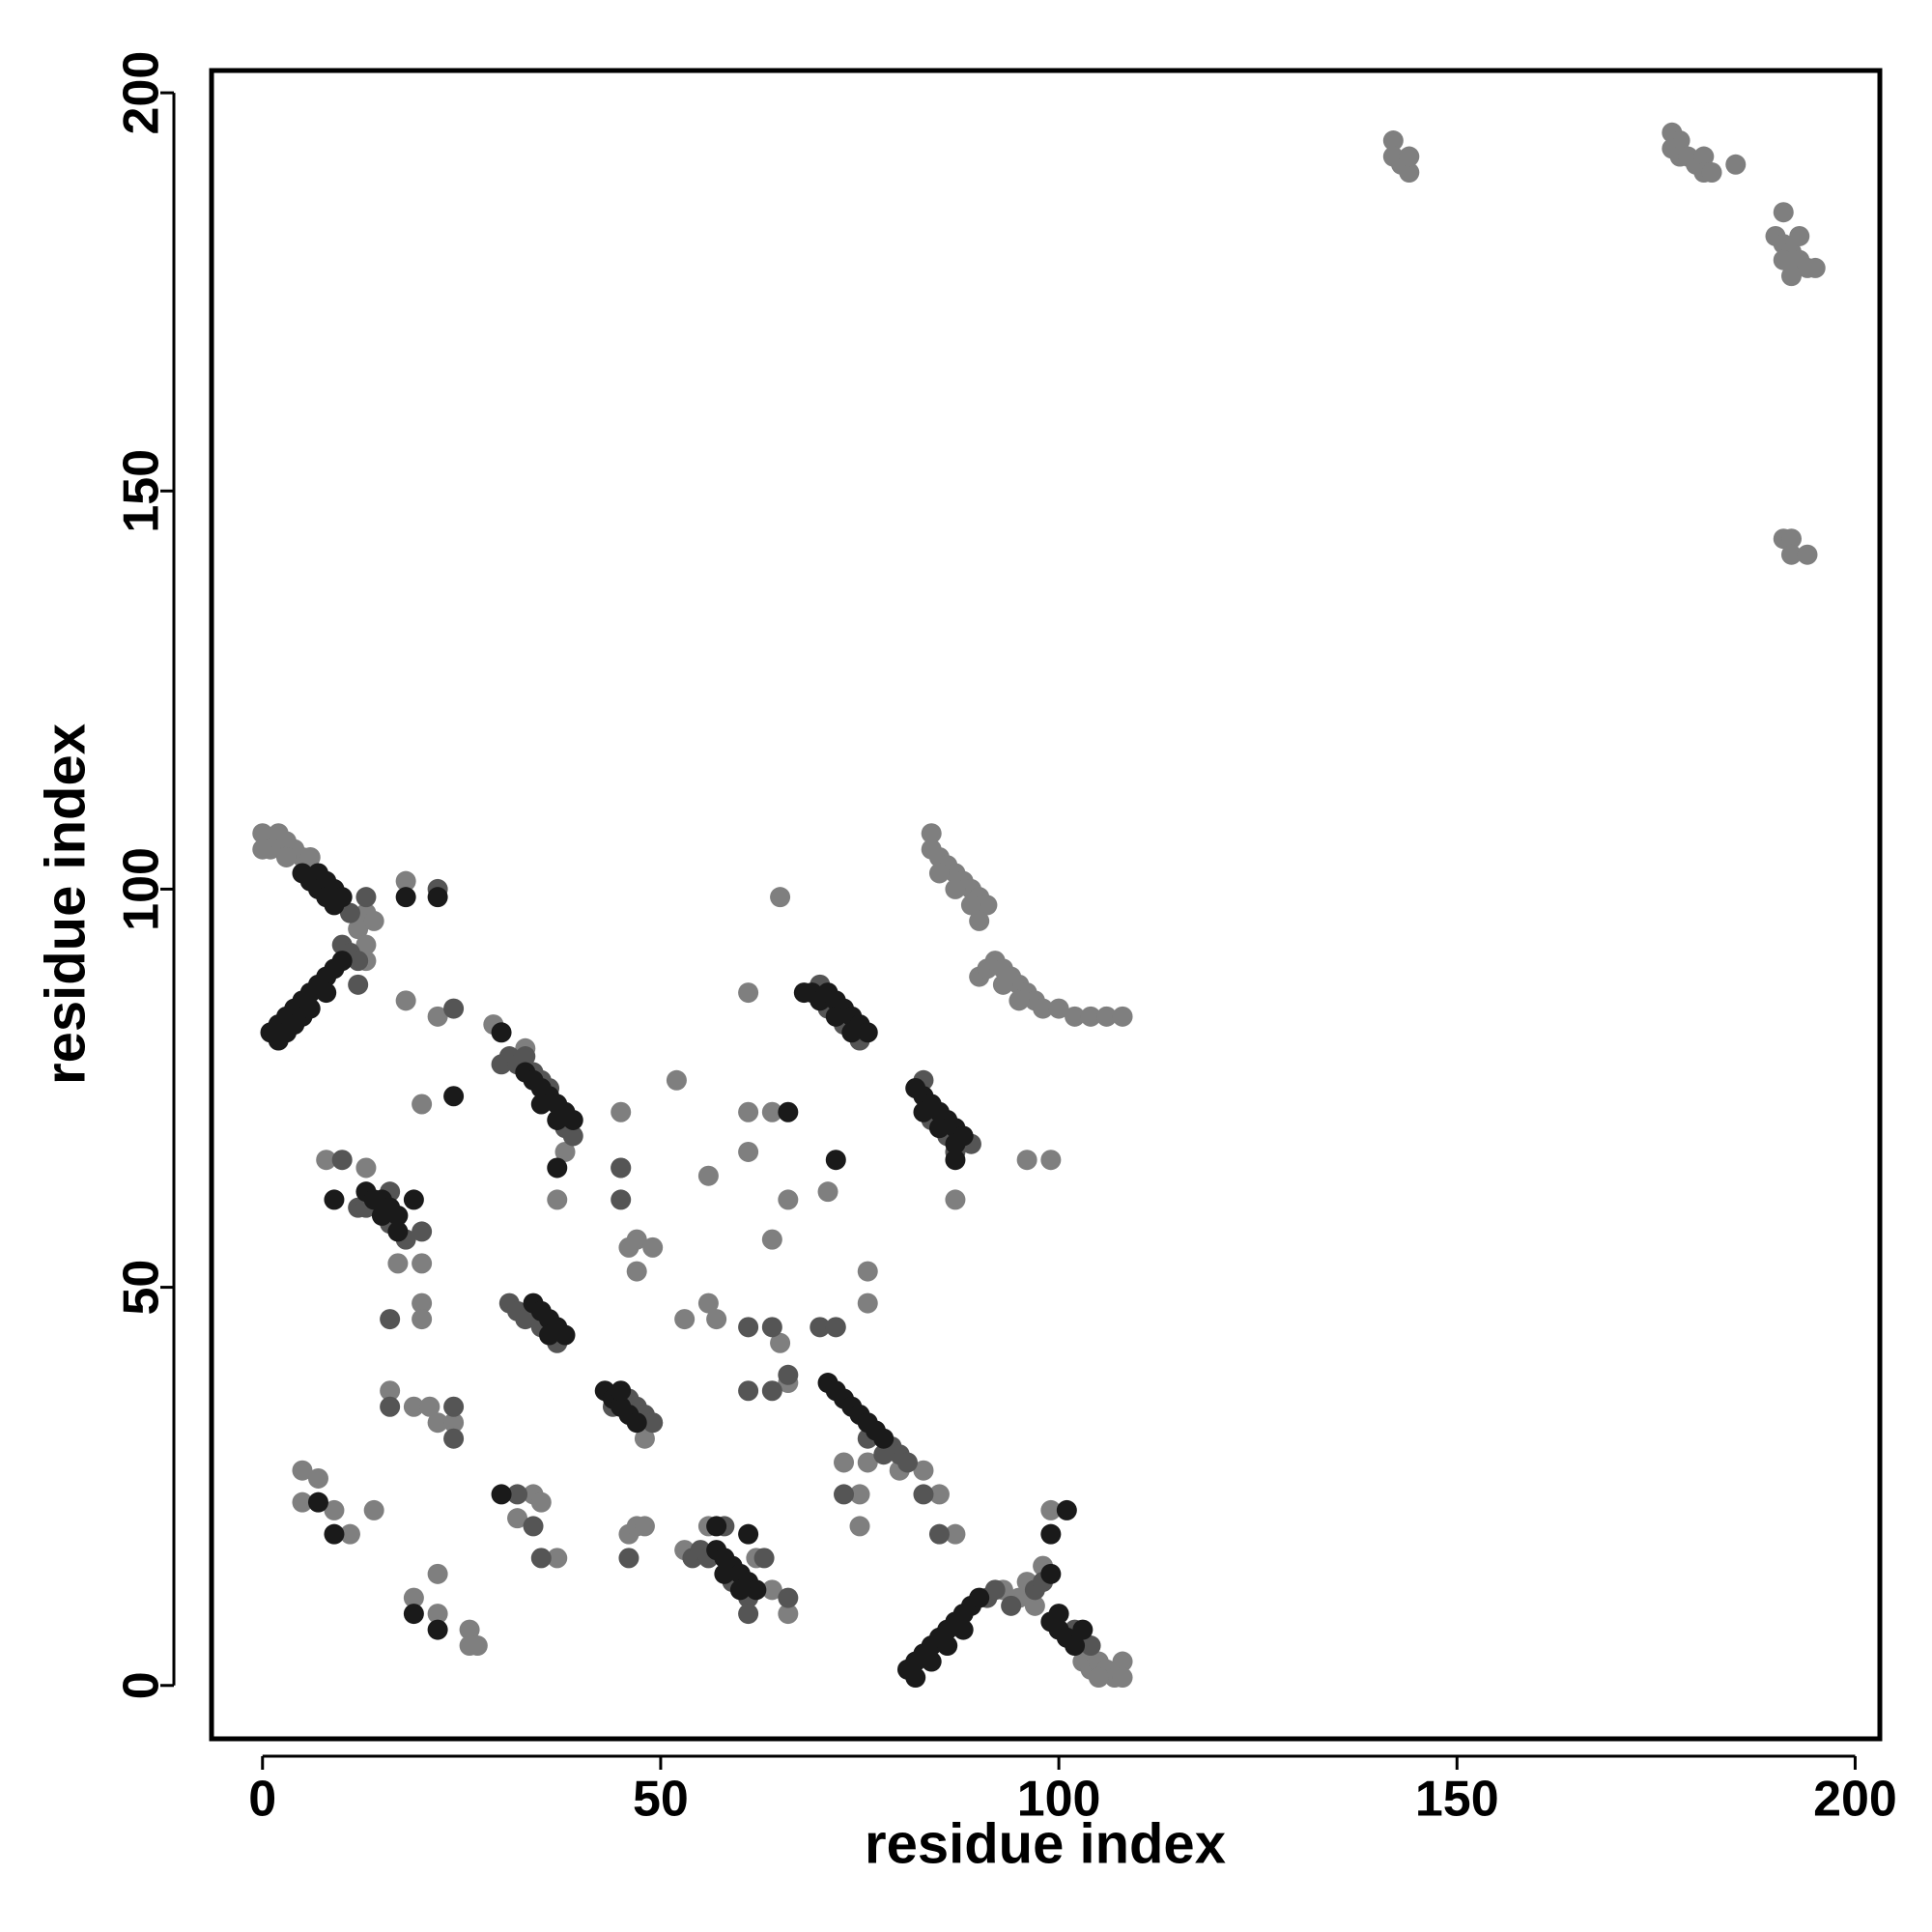 Image resolution: width=1932 pixels, height=1932 pixels. Describe the element at coordinates (1059, 1800) in the screenshot. I see `x-tick-label: 100` at that location.